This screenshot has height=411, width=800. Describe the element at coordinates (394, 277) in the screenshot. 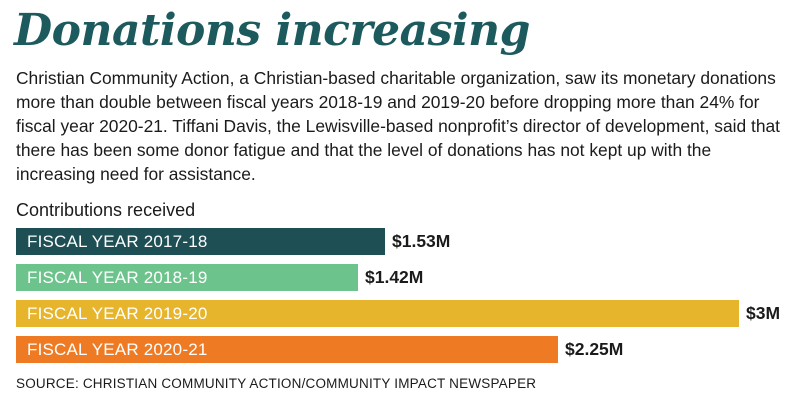

I see `bar-value-label: $1.42M` at that location.